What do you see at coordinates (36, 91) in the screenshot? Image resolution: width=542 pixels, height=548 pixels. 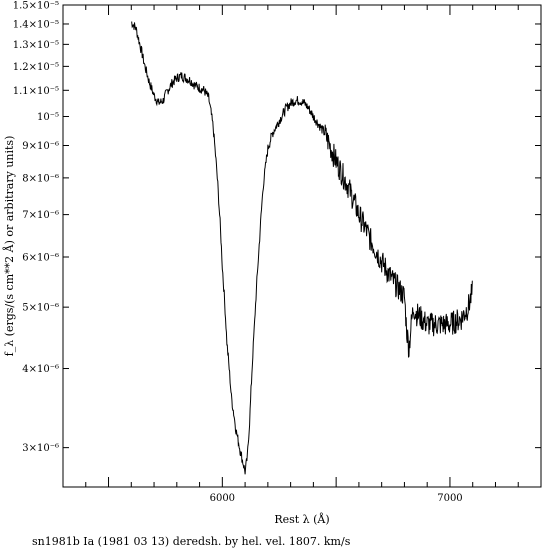 I see `y-tick-label: 1.1×10⁻⁵` at bounding box center [36, 91].